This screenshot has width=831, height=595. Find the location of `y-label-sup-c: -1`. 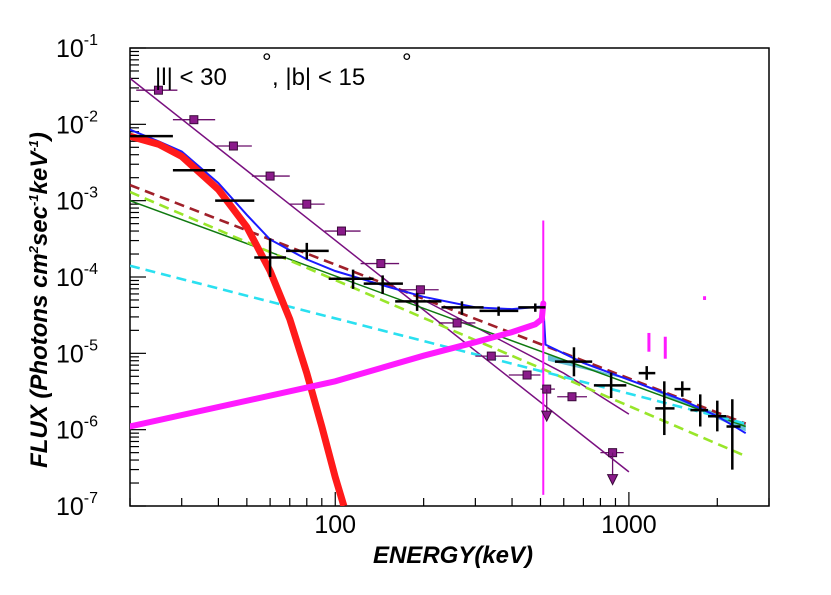

y-label-sup-c: -1 is located at coordinates (33, 146).